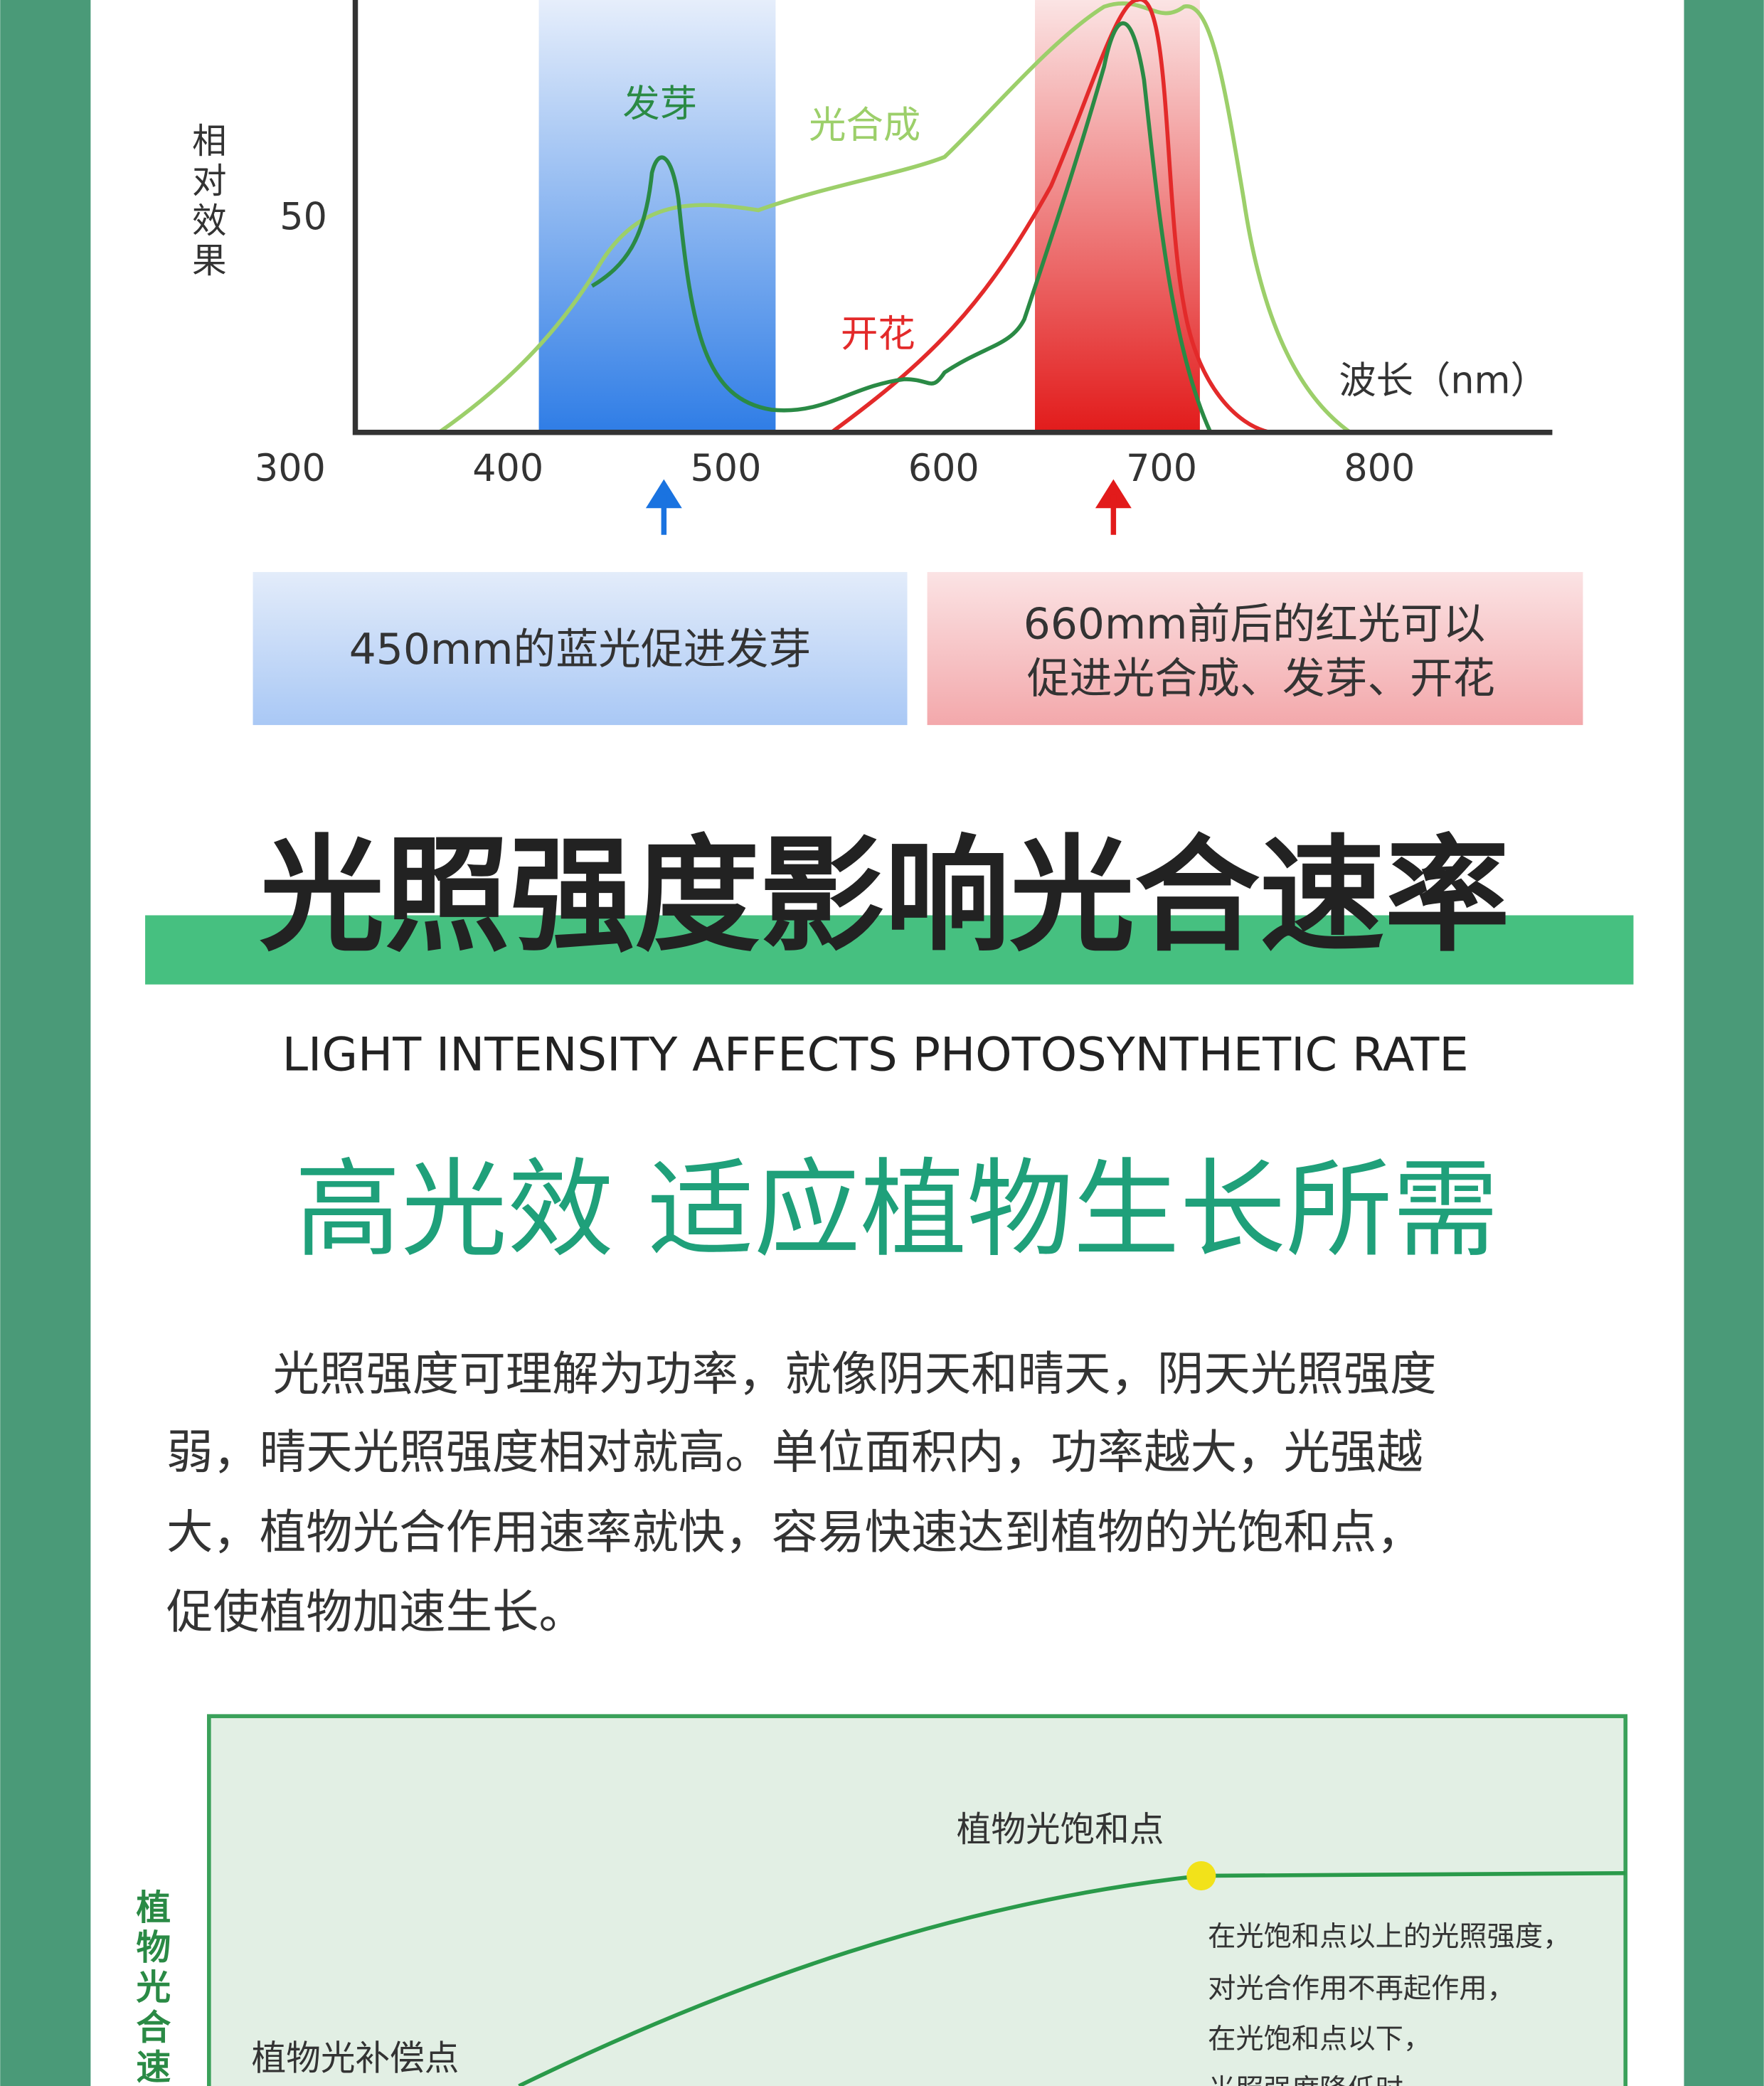 The height and width of the screenshot is (2086, 1764). What do you see at coordinates (1161, 468) in the screenshot?
I see `x-tick-label: 700` at bounding box center [1161, 468].